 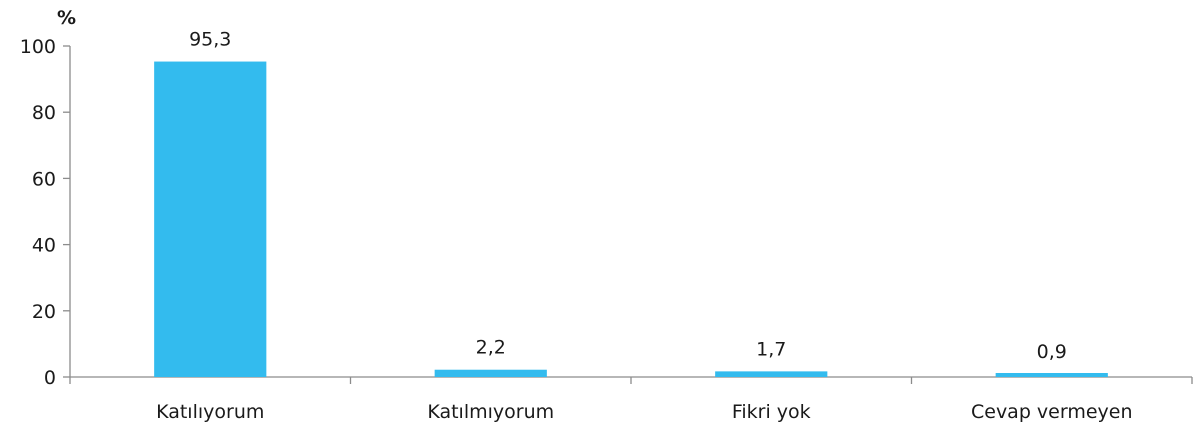 What do you see at coordinates (44, 179) in the screenshot?
I see `y-tick-label: 60` at bounding box center [44, 179].